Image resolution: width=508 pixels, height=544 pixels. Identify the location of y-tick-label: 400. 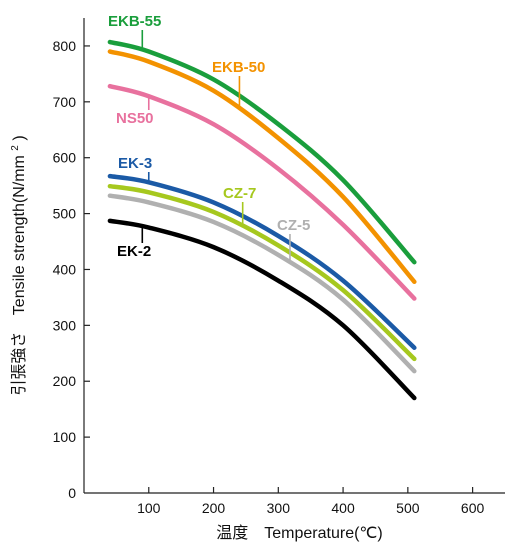
(65, 269).